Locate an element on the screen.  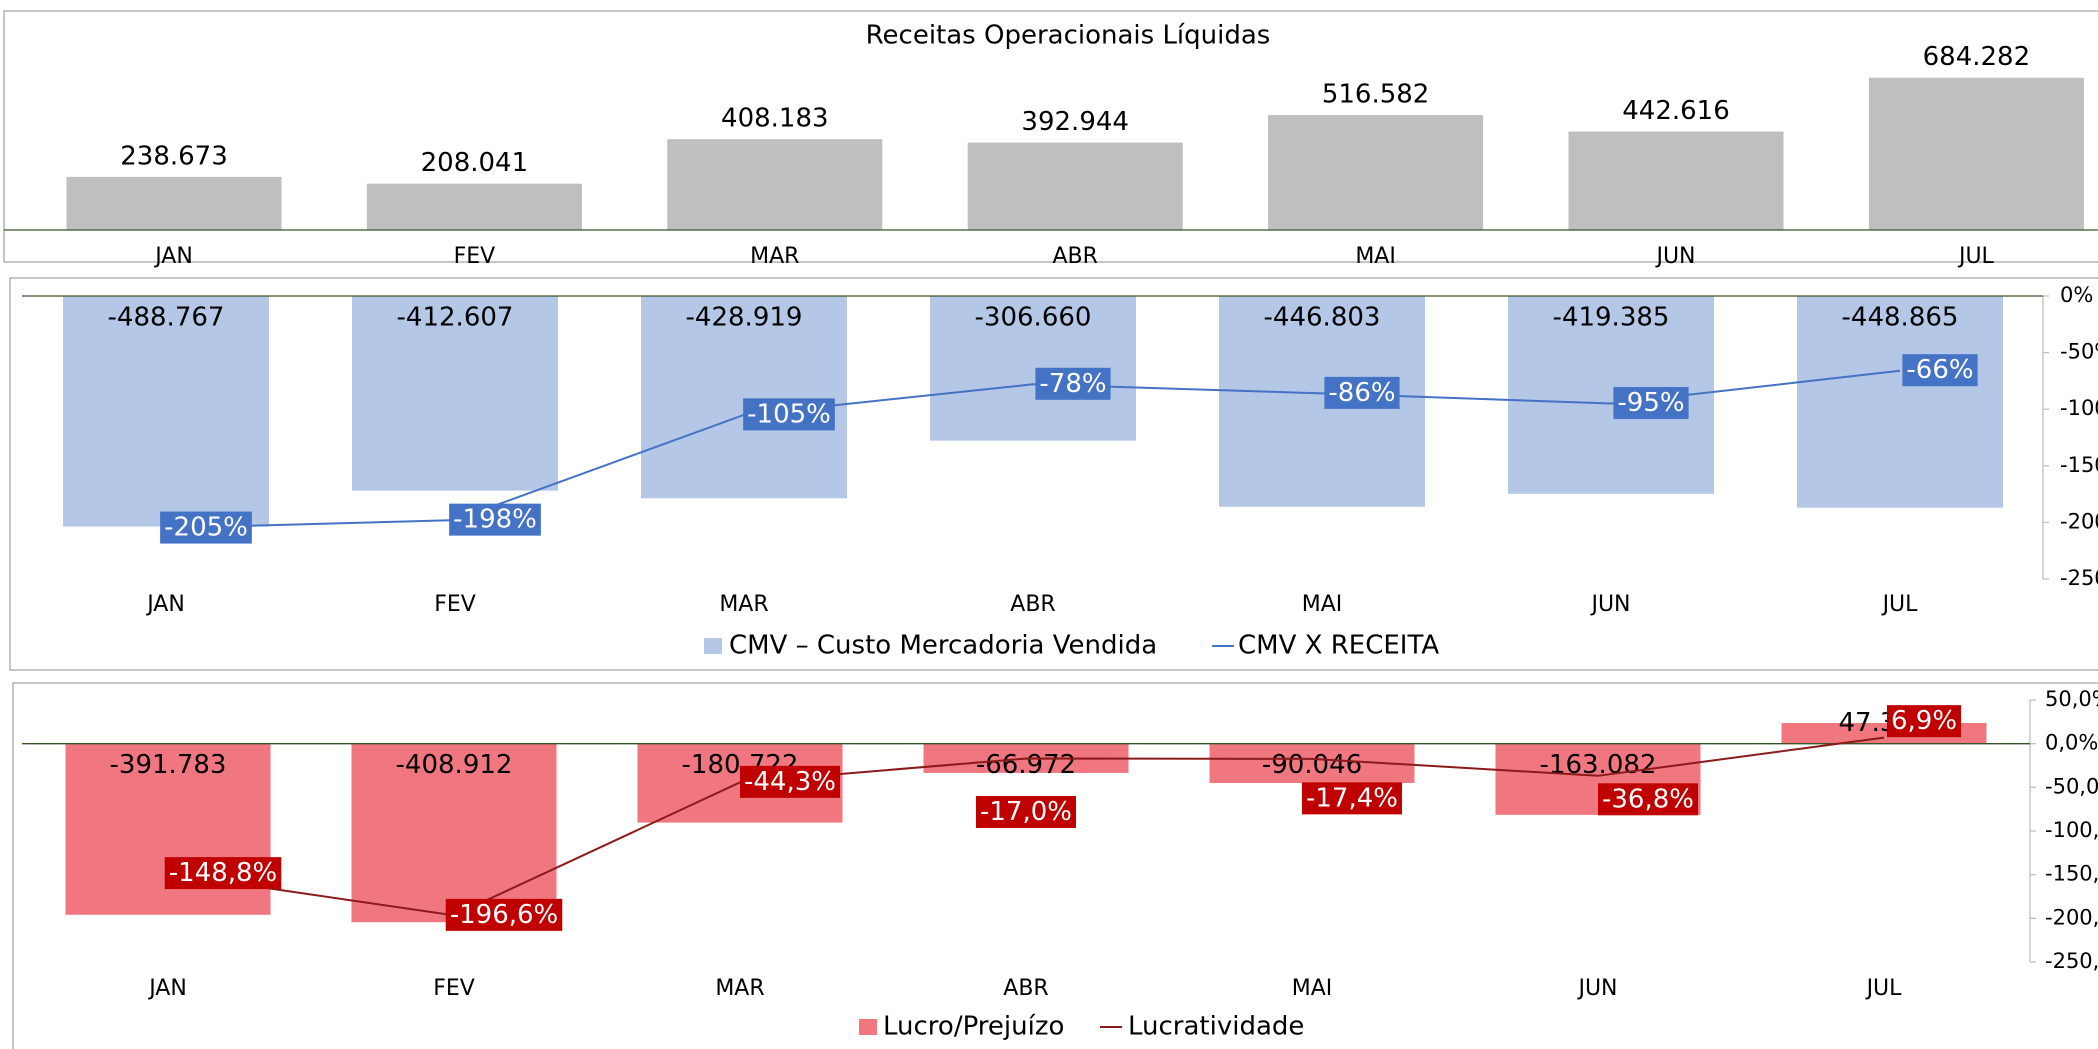
line-value-label: 6,9% is located at coordinates (1924, 721).